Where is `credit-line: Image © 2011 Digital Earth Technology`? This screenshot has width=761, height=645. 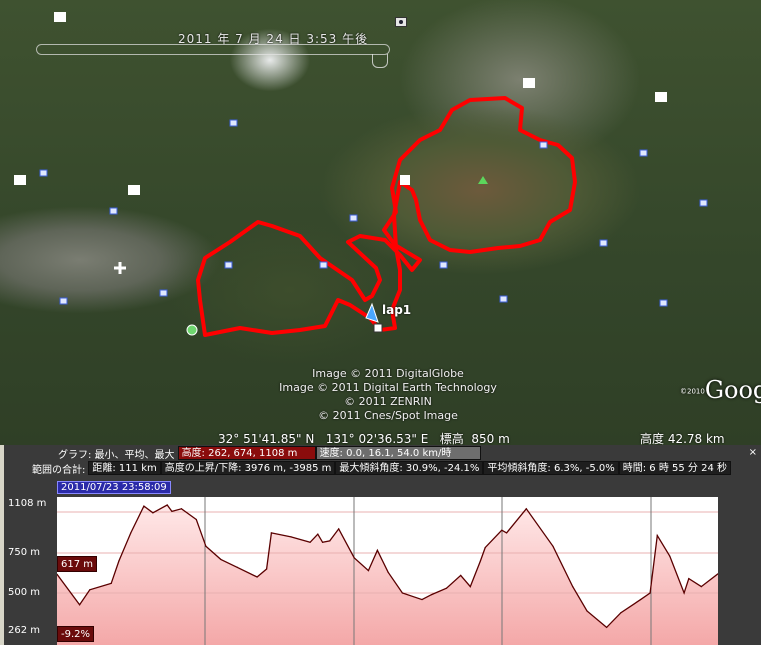 credit-line: Image © 2011 Digital Earth Technology is located at coordinates (388, 387).